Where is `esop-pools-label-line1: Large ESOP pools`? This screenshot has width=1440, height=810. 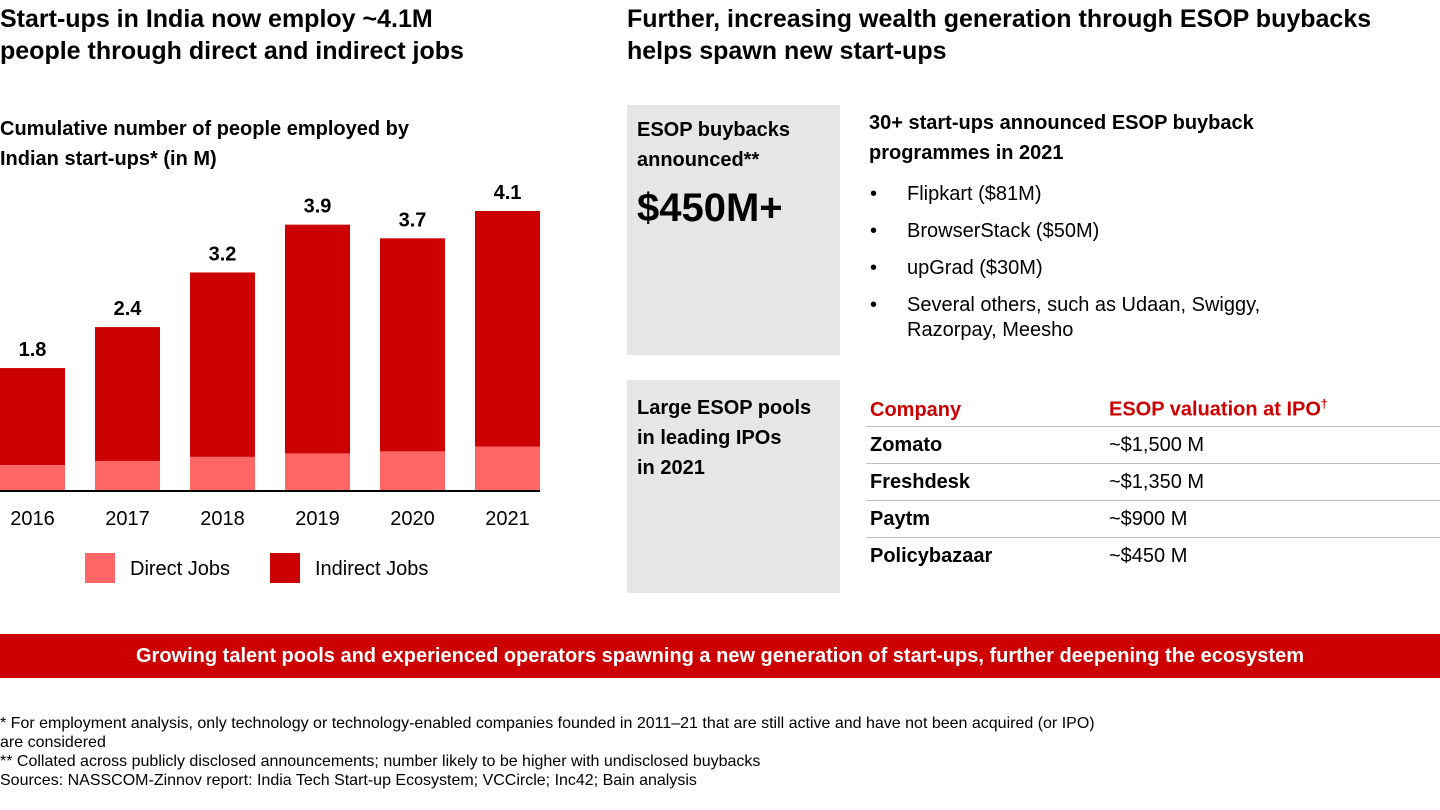
esop-pools-label-line1: Large ESOP pools is located at coordinates (724, 408).